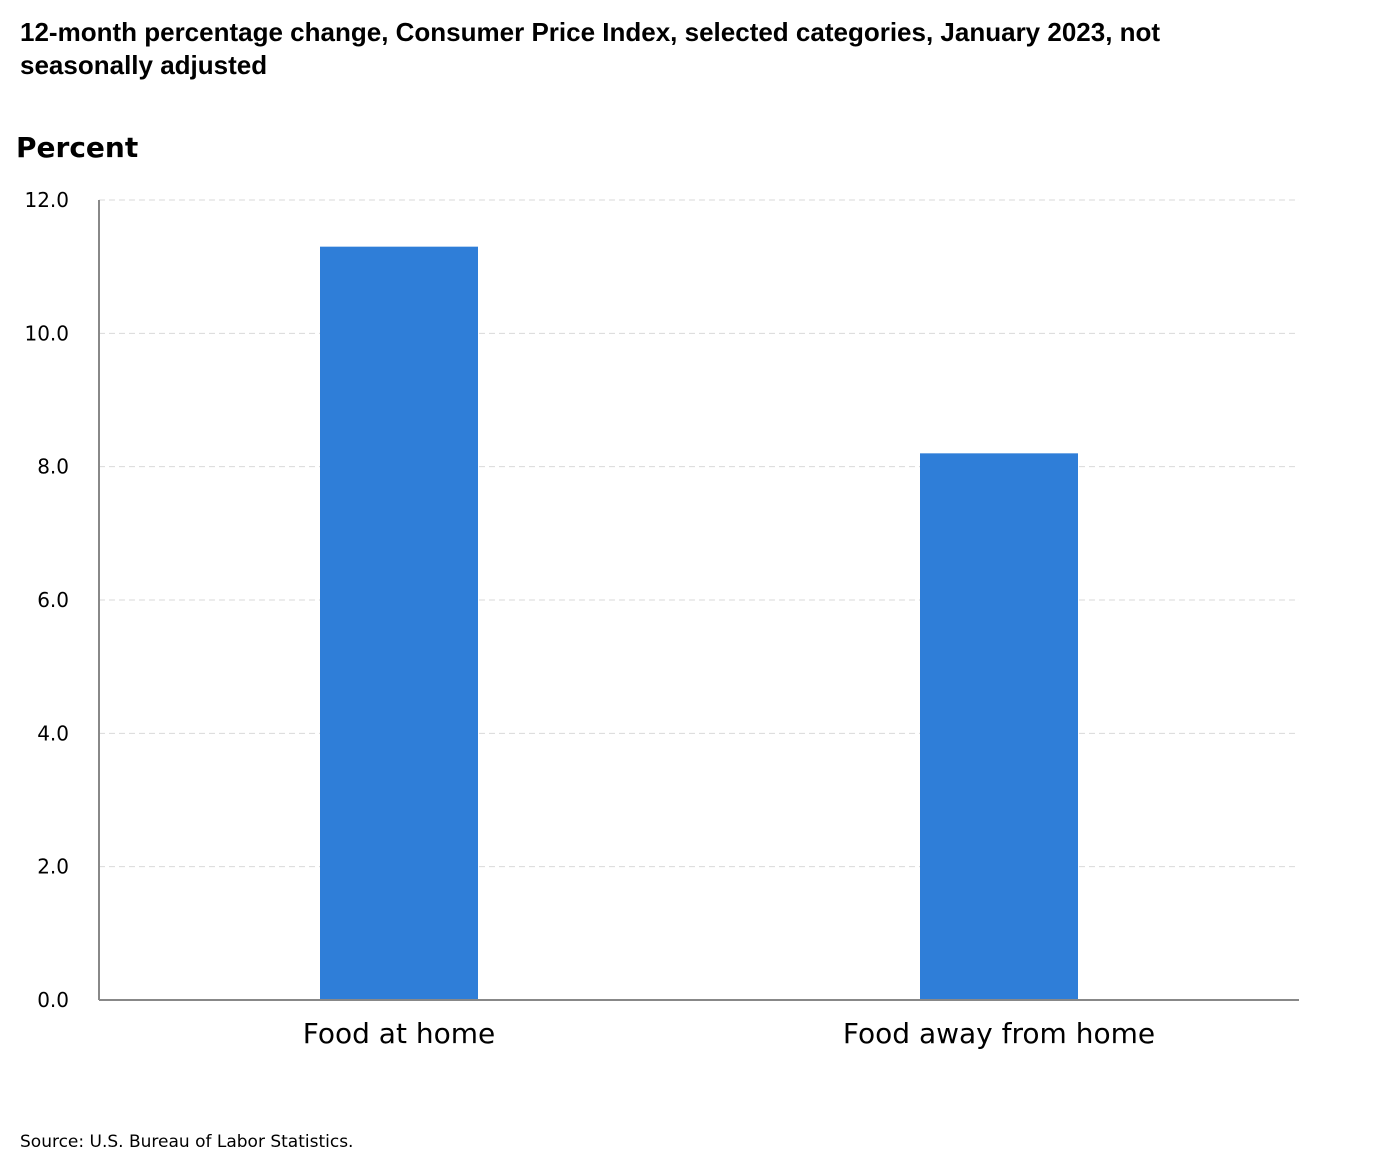 The height and width of the screenshot is (1160, 1400). What do you see at coordinates (399, 1033) in the screenshot?
I see `x-tick-label: Food at home` at bounding box center [399, 1033].